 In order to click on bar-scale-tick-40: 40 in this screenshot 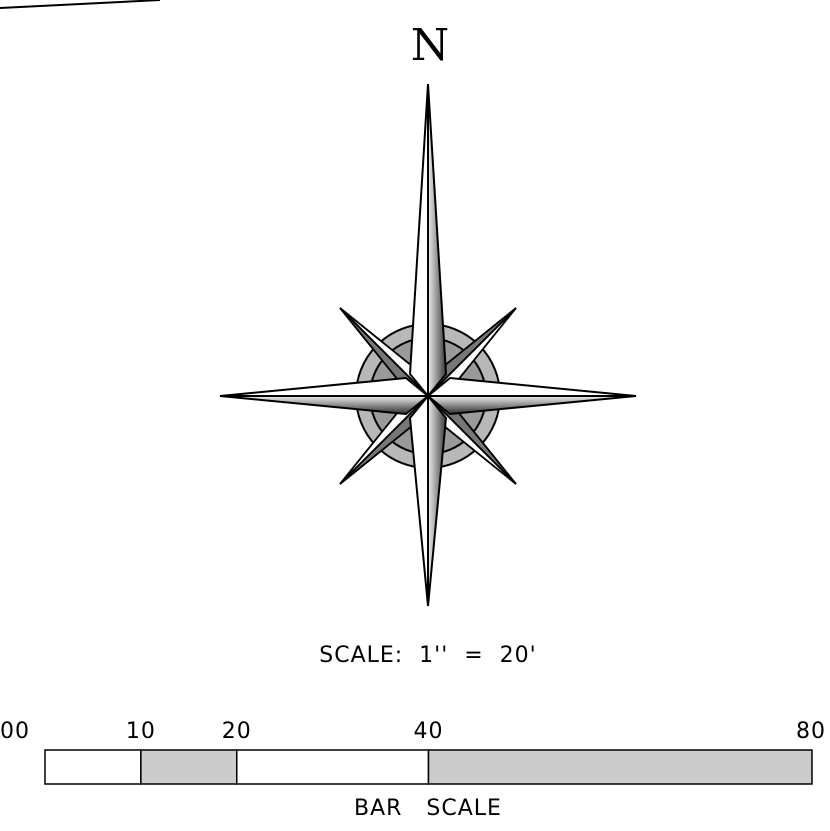, I will do `click(429, 731)`.